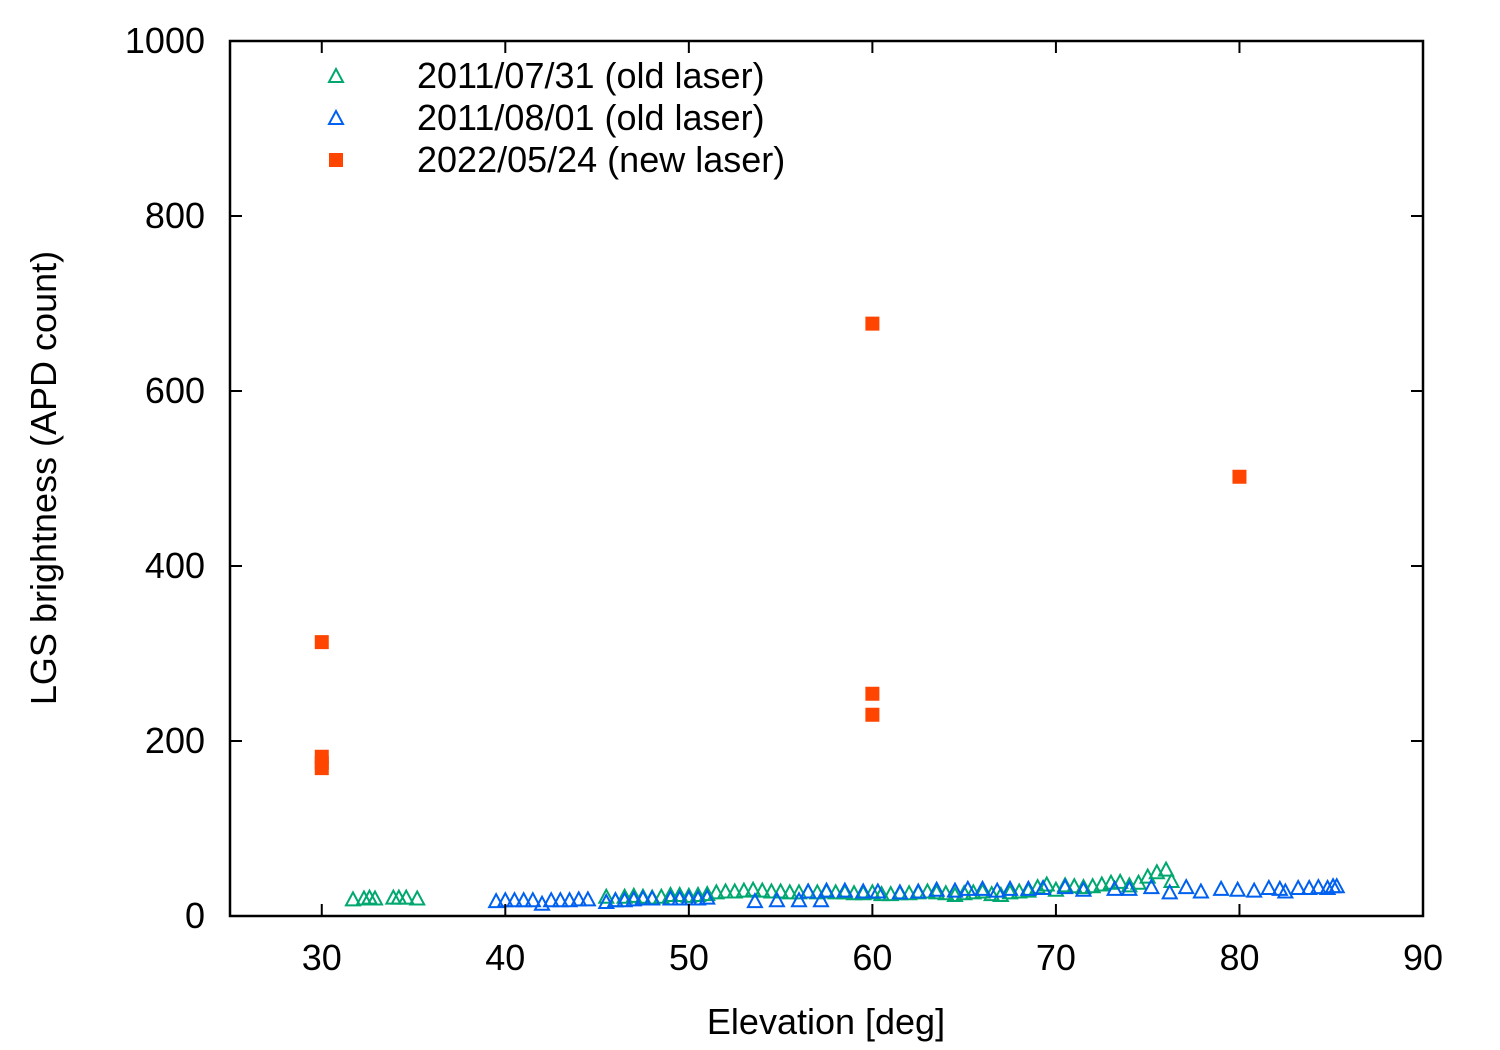 The height and width of the screenshot is (1050, 1500). Describe the element at coordinates (872, 957) in the screenshot. I see `x-tick-label: 60` at that location.